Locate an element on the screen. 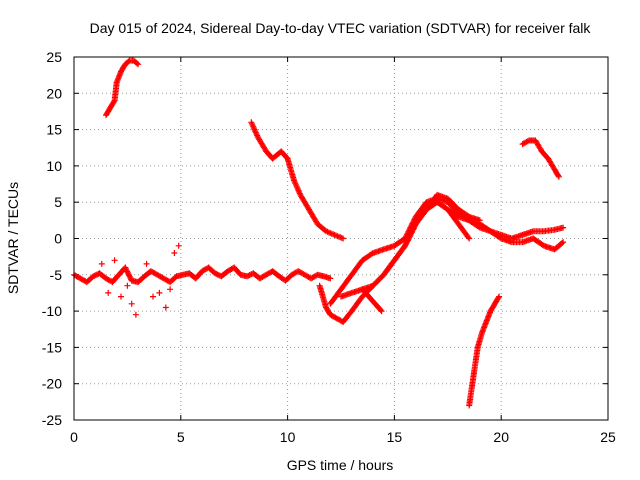  y-tick-label: 0 is located at coordinates (58, 239).